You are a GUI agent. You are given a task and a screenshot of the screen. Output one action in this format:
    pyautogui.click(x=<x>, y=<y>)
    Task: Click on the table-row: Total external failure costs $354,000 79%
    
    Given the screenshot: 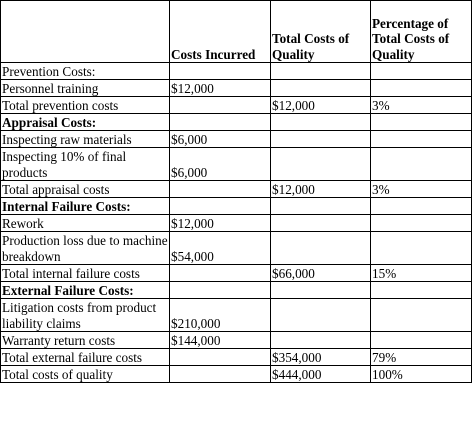 What is the action you would take?
    pyautogui.click(x=236, y=357)
    